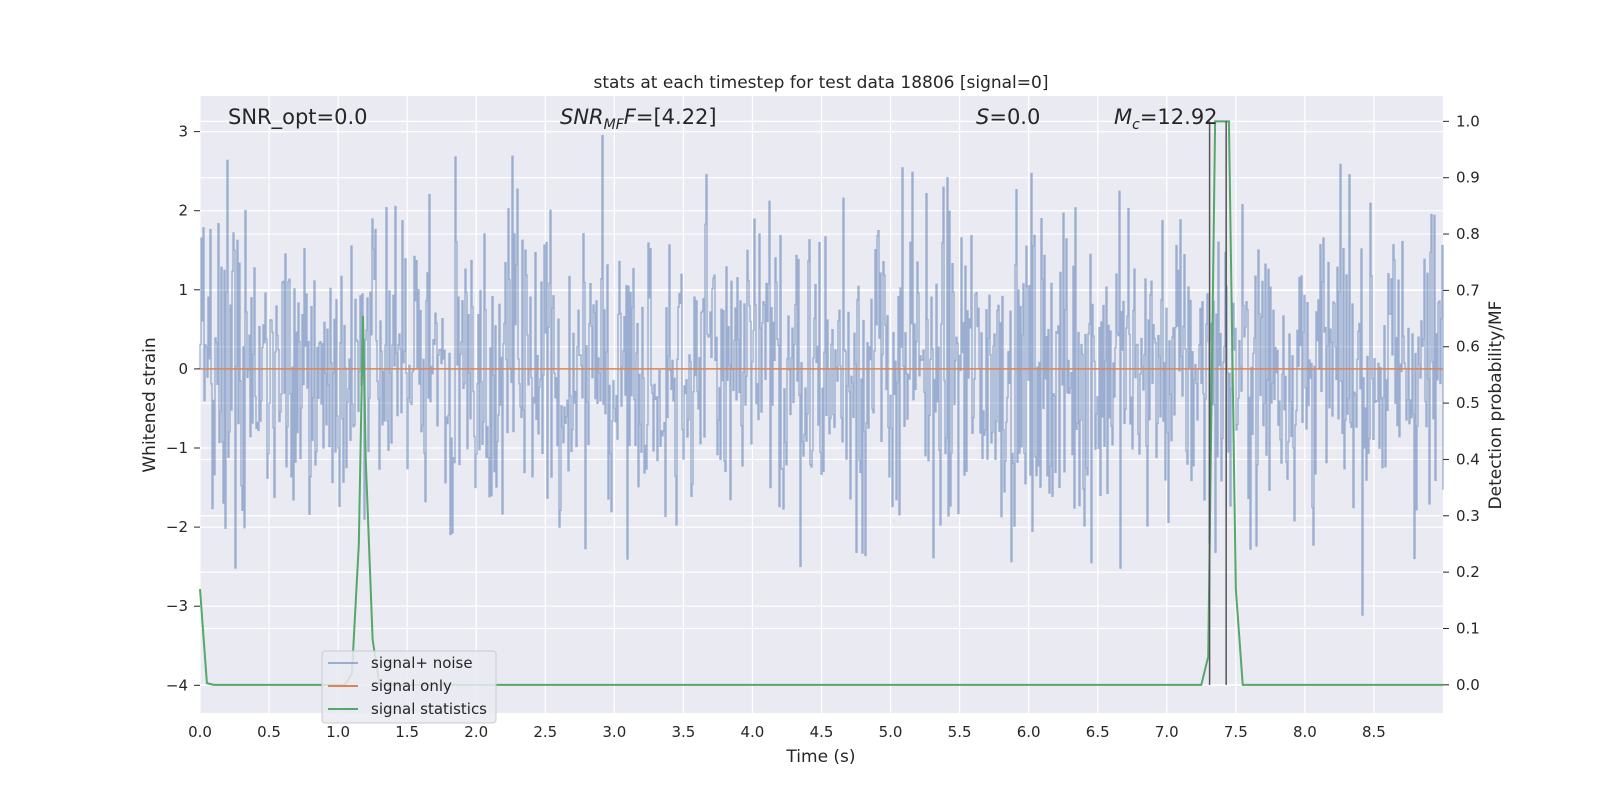  Describe the element at coordinates (982, 117) in the screenshot. I see `annotation-s-main: S` at that location.